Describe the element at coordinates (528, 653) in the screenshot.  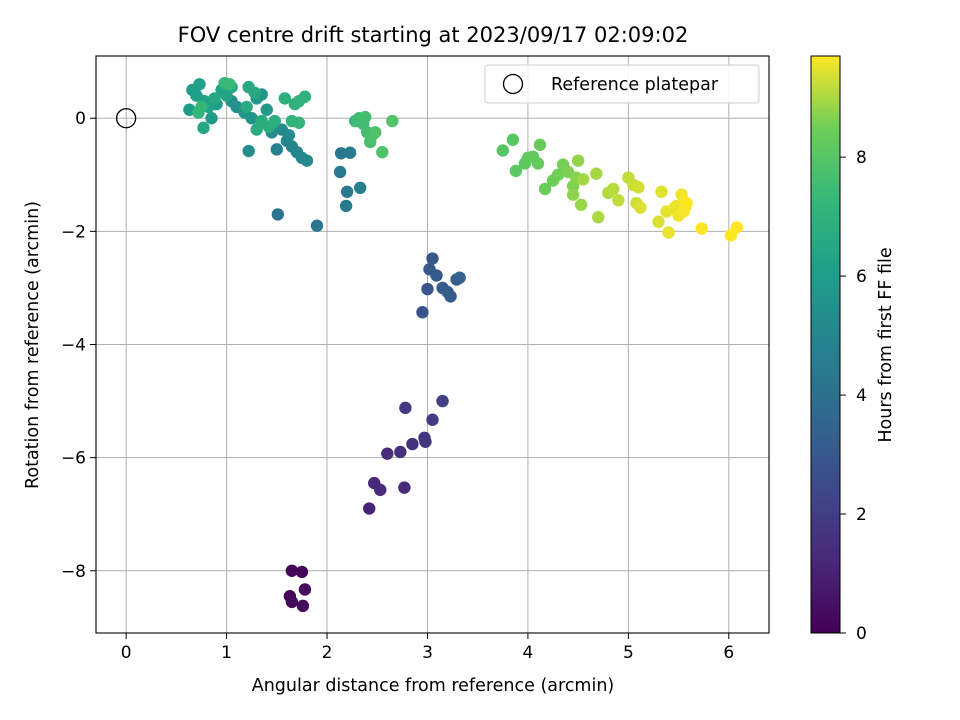
I see `x-tick-label: 4` at that location.